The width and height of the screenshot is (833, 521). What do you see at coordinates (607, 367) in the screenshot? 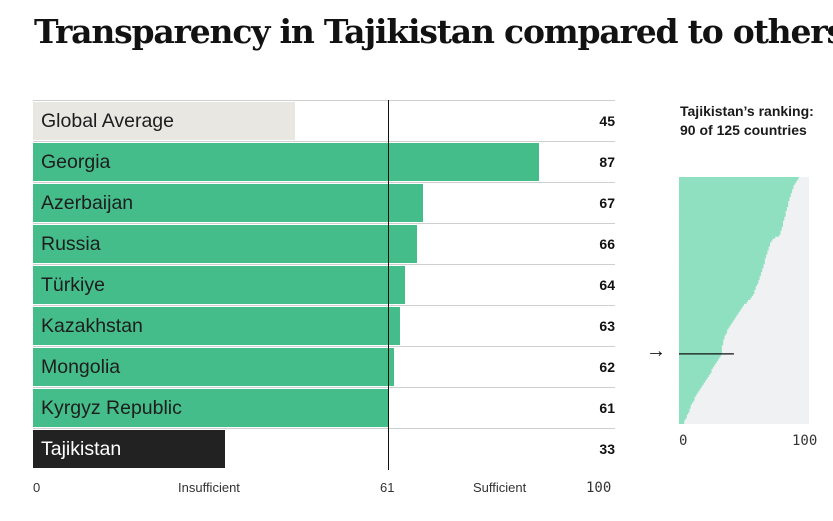
I see `bar-value-label: 62` at bounding box center [607, 367].